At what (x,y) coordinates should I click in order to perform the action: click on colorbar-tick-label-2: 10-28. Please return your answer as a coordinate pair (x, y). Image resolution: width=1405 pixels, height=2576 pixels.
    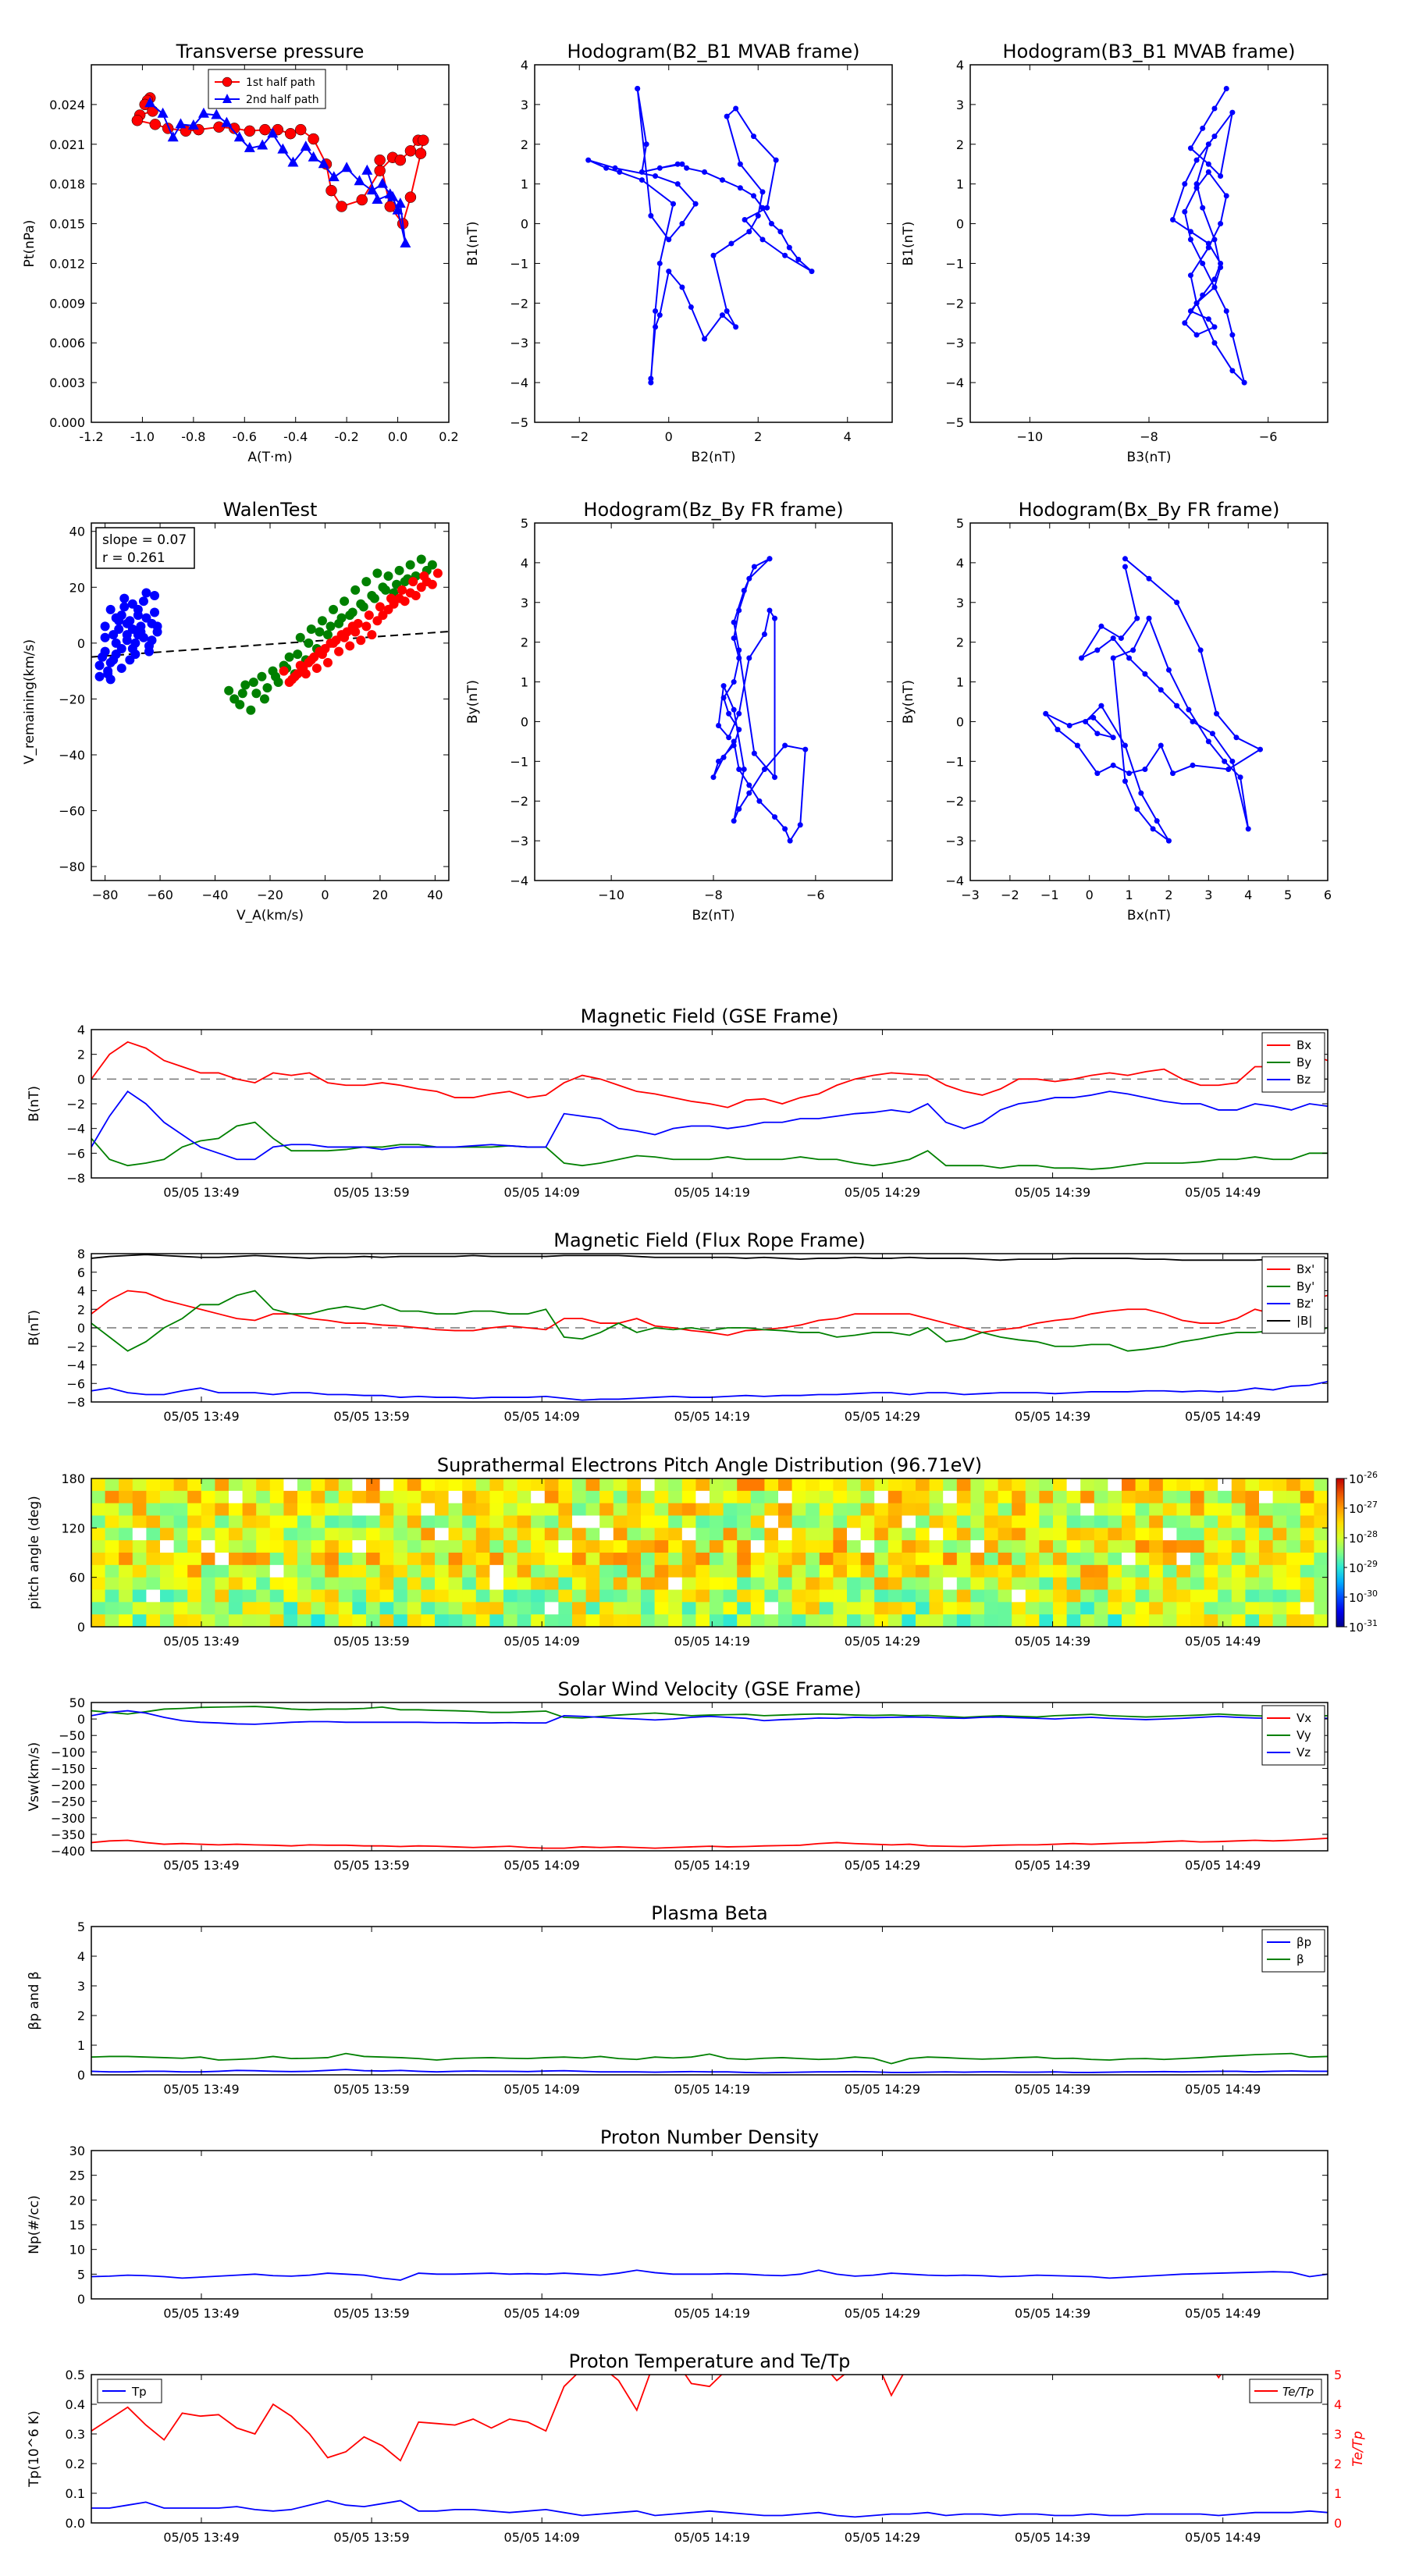
    Looking at the image, I should click on (1363, 1537).